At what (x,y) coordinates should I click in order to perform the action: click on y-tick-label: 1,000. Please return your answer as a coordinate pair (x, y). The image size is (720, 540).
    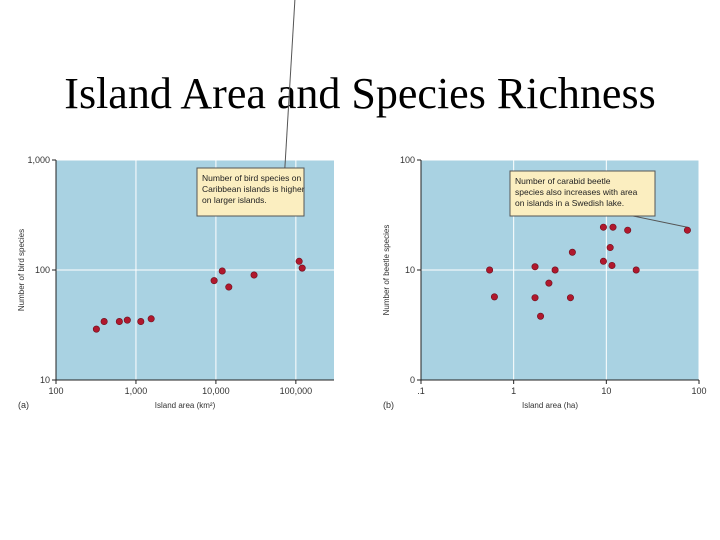
    Looking at the image, I should click on (38, 160).